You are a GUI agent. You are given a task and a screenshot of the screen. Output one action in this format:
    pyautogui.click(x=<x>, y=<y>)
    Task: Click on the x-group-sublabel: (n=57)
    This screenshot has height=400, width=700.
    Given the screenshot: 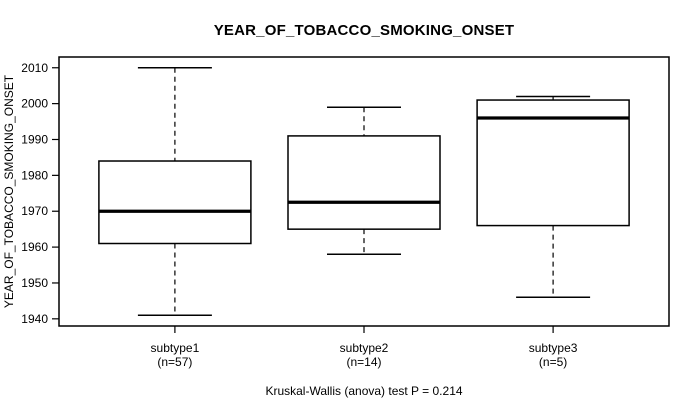 What is the action you would take?
    pyautogui.click(x=174, y=362)
    